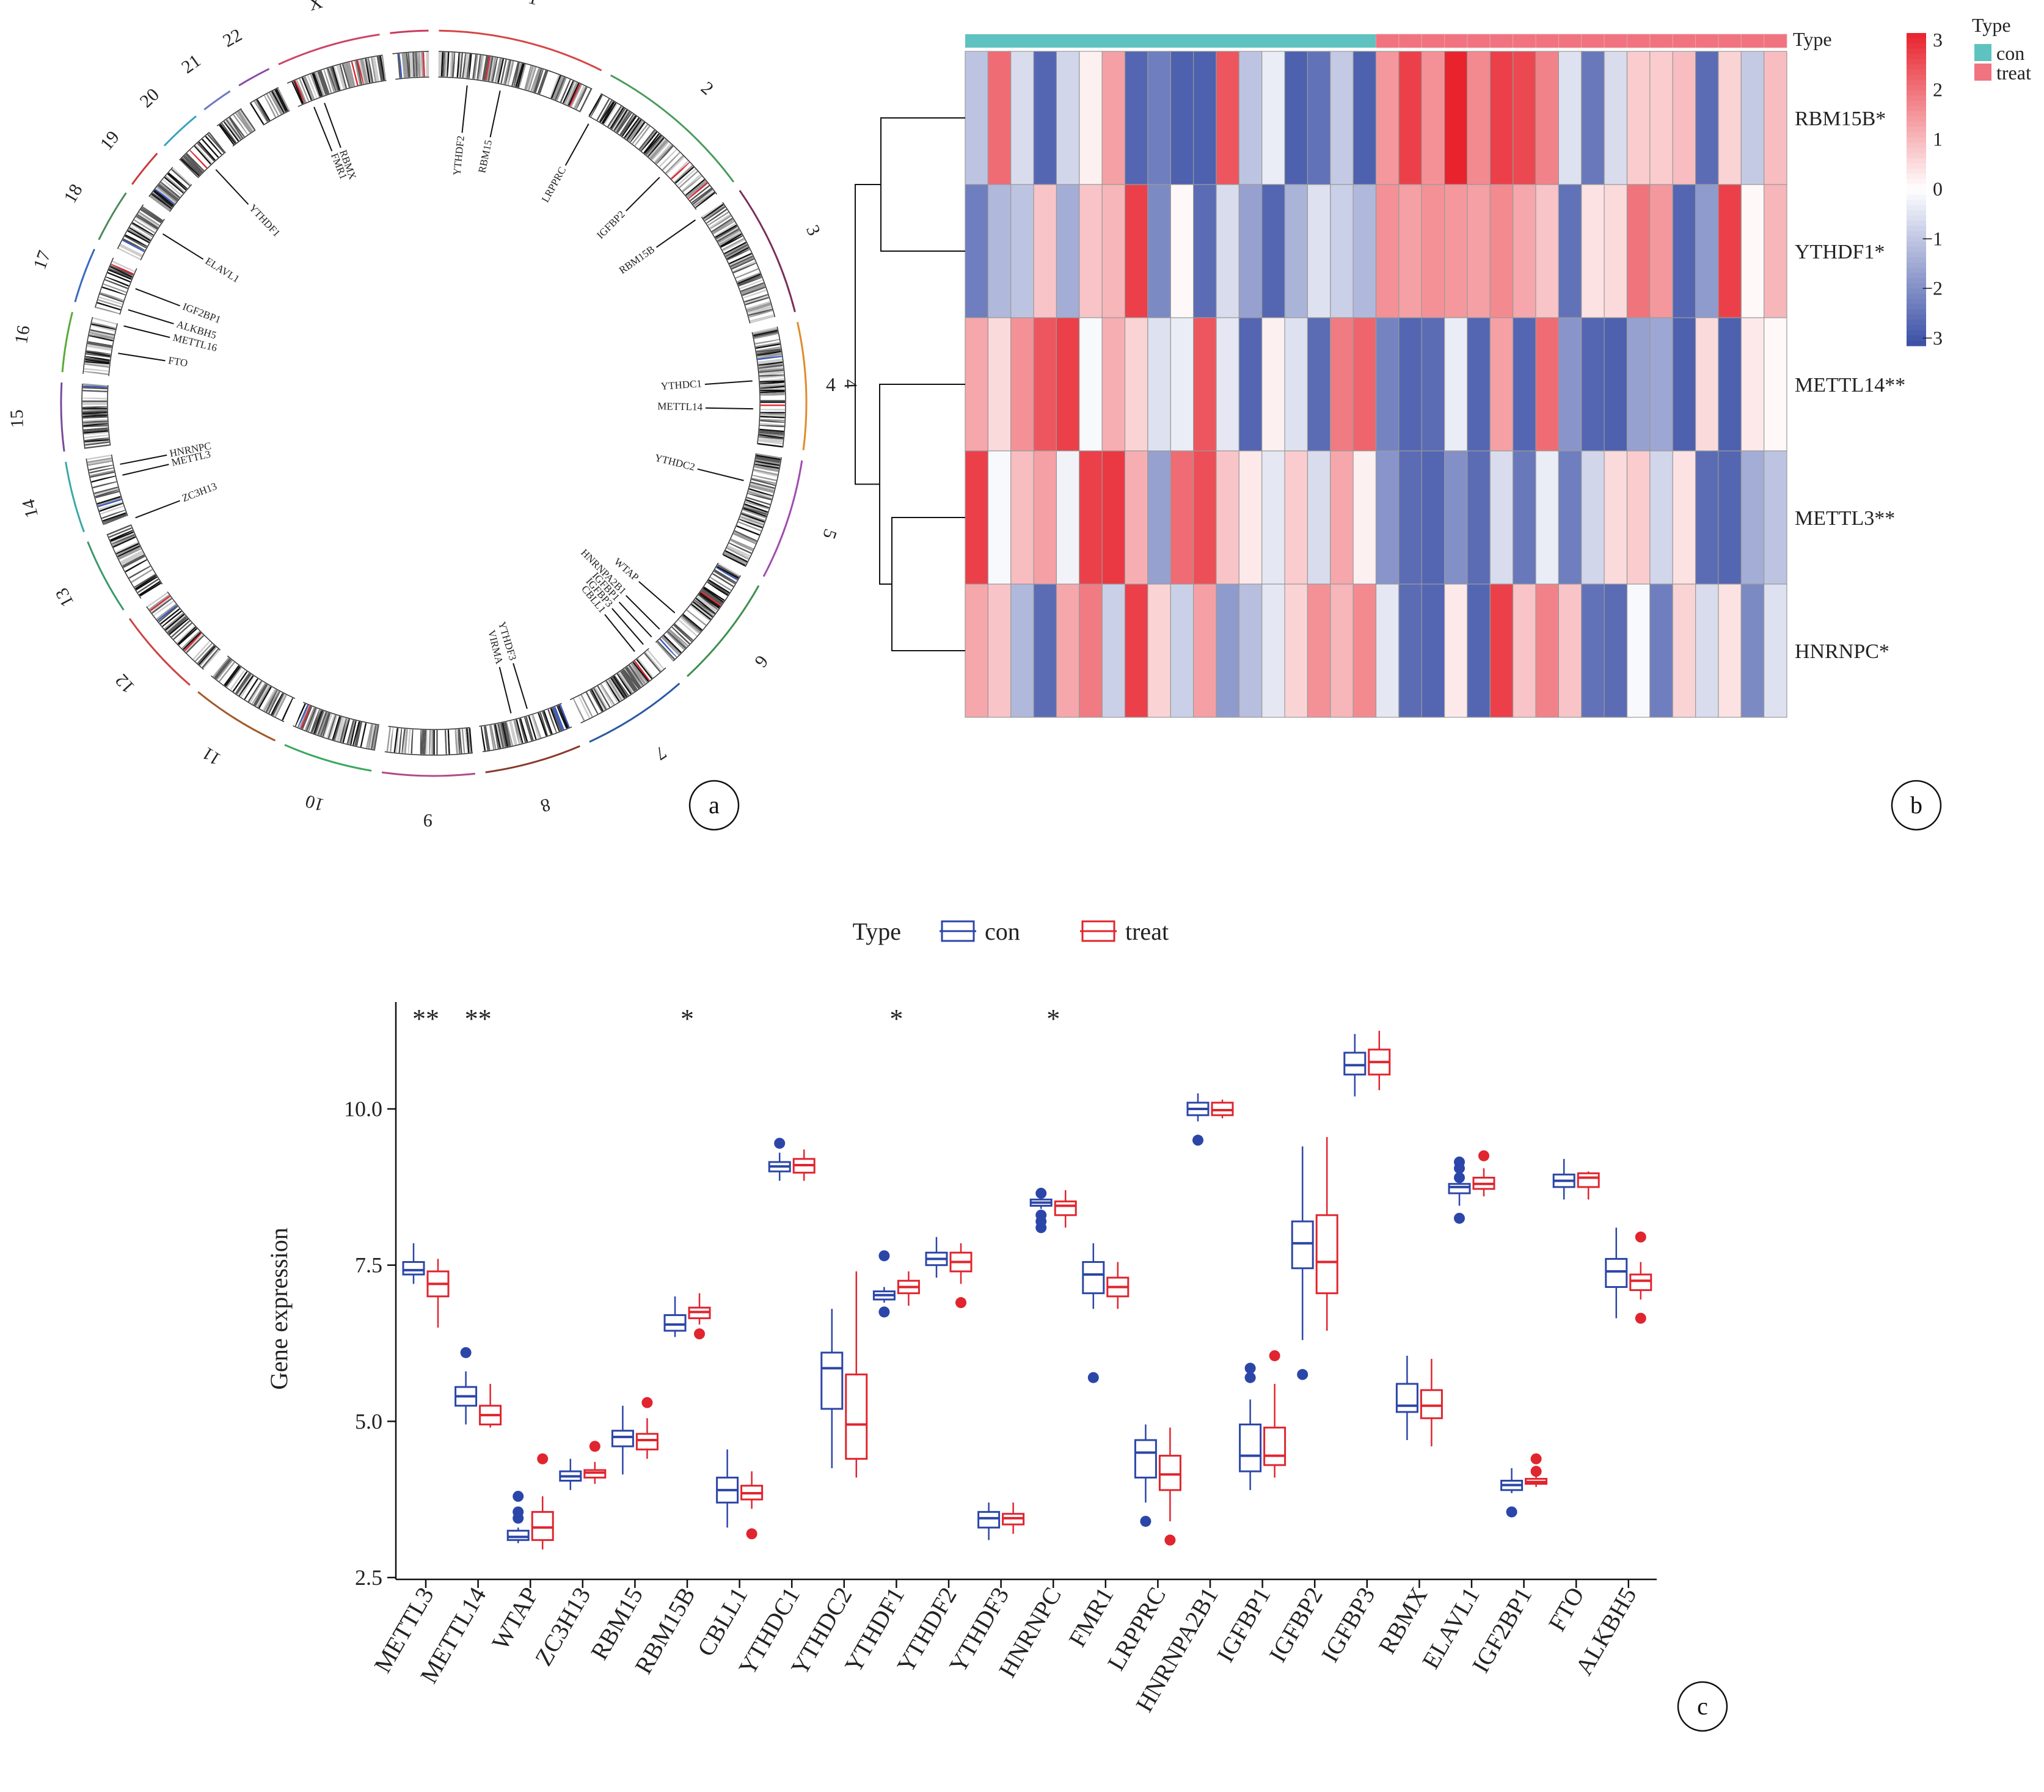 This screenshot has height=1792, width=2044. I want to click on y-axis-title: Gene expression, so click(279, 1308).